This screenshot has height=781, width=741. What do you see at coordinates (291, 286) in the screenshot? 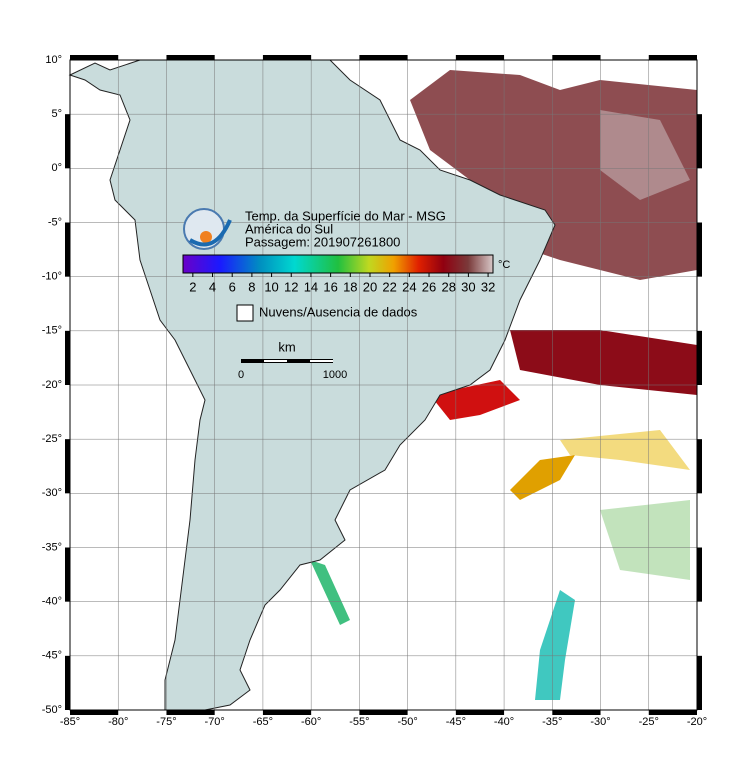
I see `colorbar-tick-label: 12` at bounding box center [291, 286].